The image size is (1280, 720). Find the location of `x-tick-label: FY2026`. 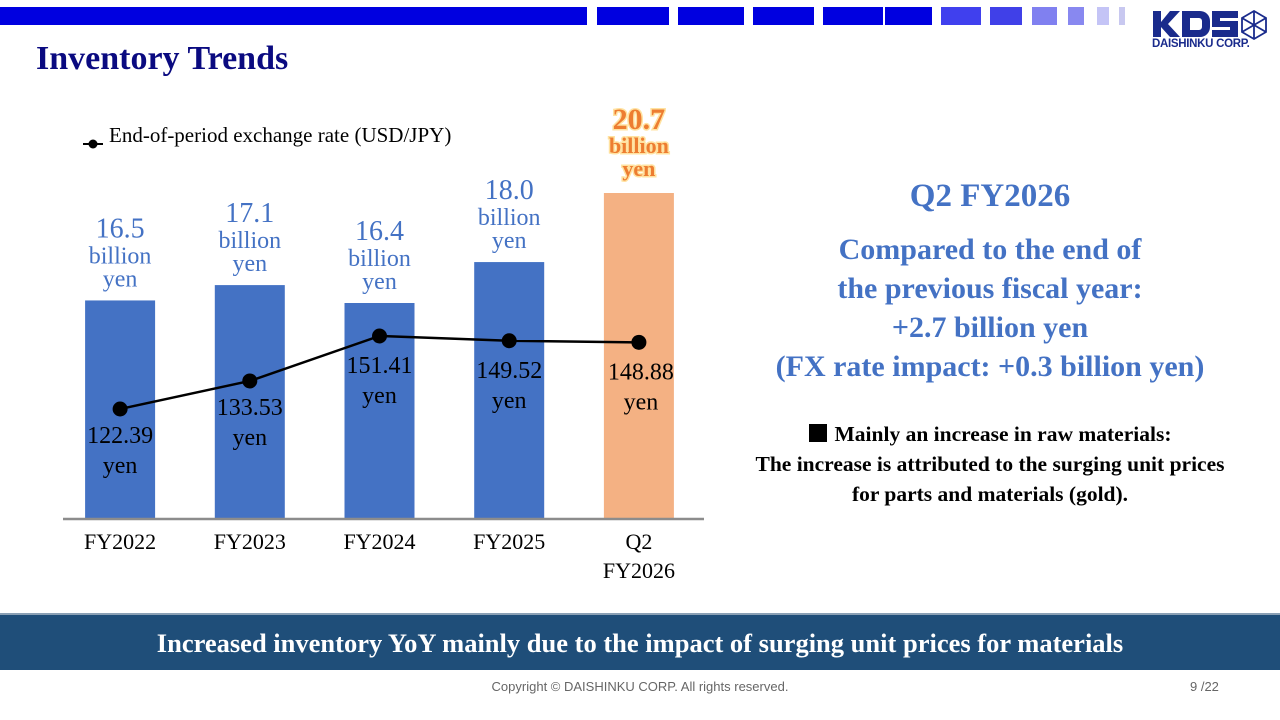

x-tick-label: FY2026 is located at coordinates (639, 570).